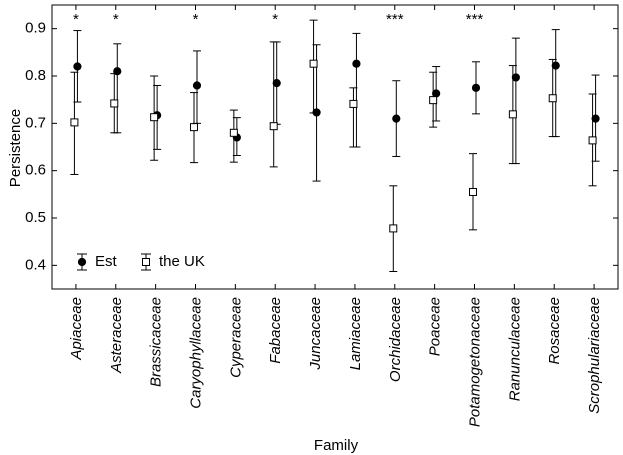 The image size is (623, 455). Describe the element at coordinates (336, 445) in the screenshot. I see `x-axis-title: Family` at that location.